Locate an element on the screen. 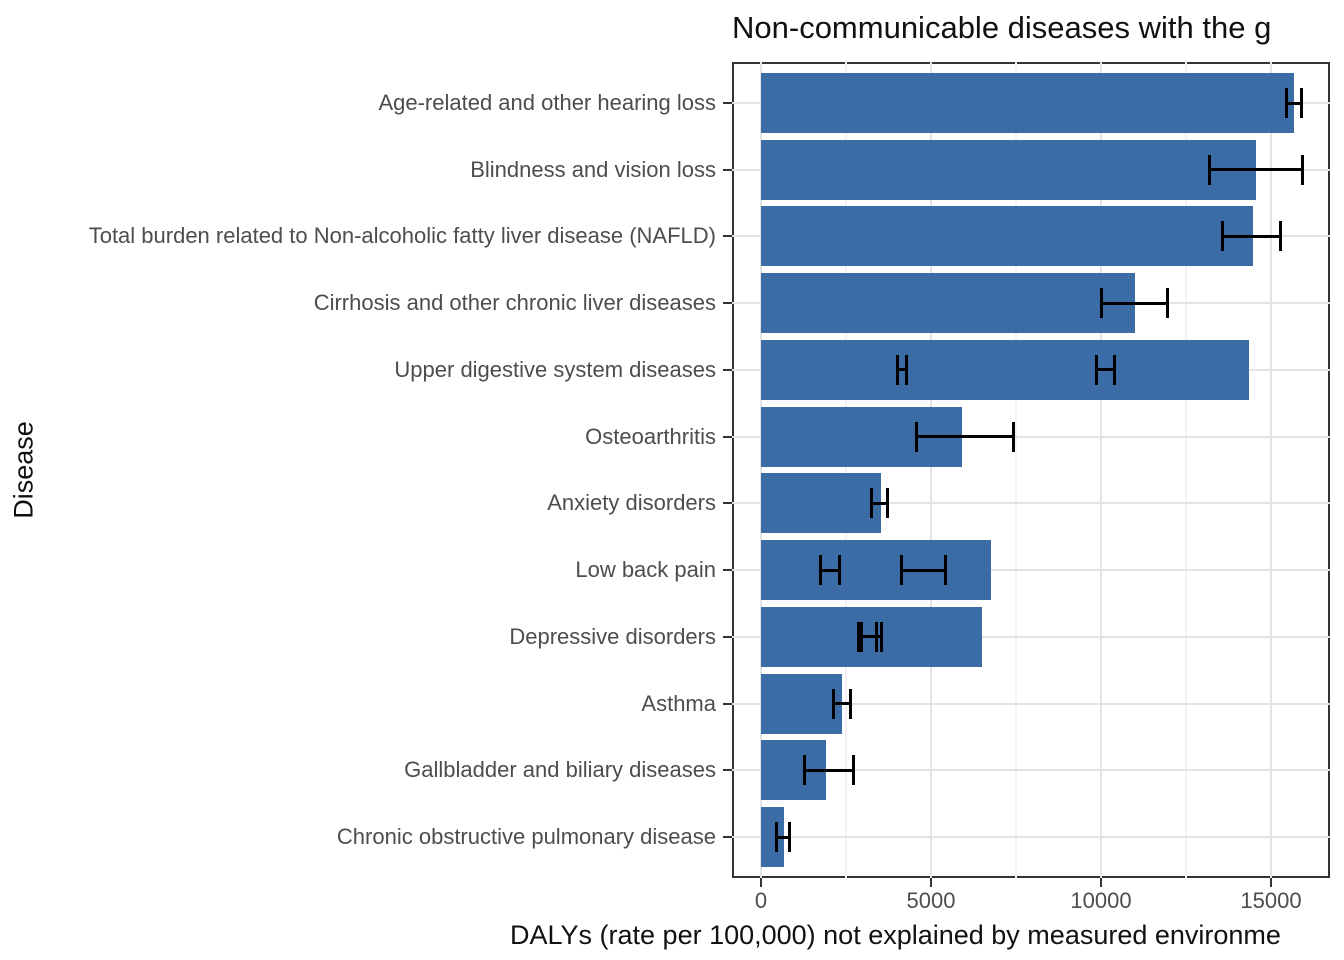  category-label: Osteoarthritis is located at coordinates (650, 436).